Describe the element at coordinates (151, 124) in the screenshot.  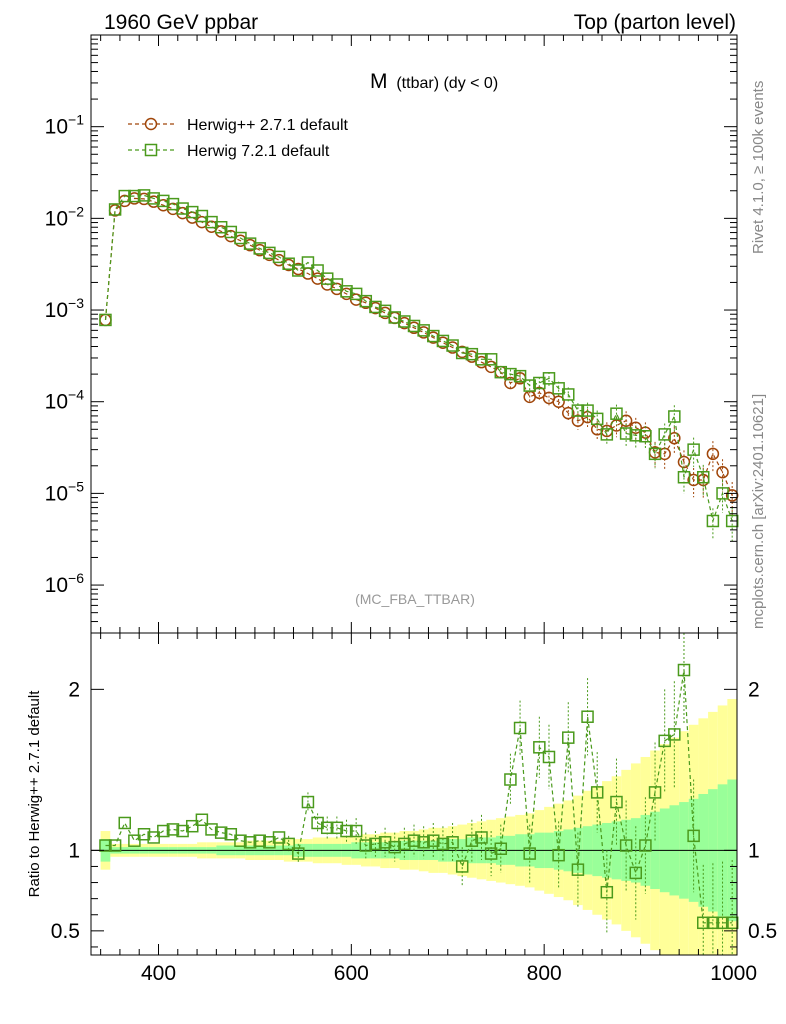
I see `legend-marker-circle` at that location.